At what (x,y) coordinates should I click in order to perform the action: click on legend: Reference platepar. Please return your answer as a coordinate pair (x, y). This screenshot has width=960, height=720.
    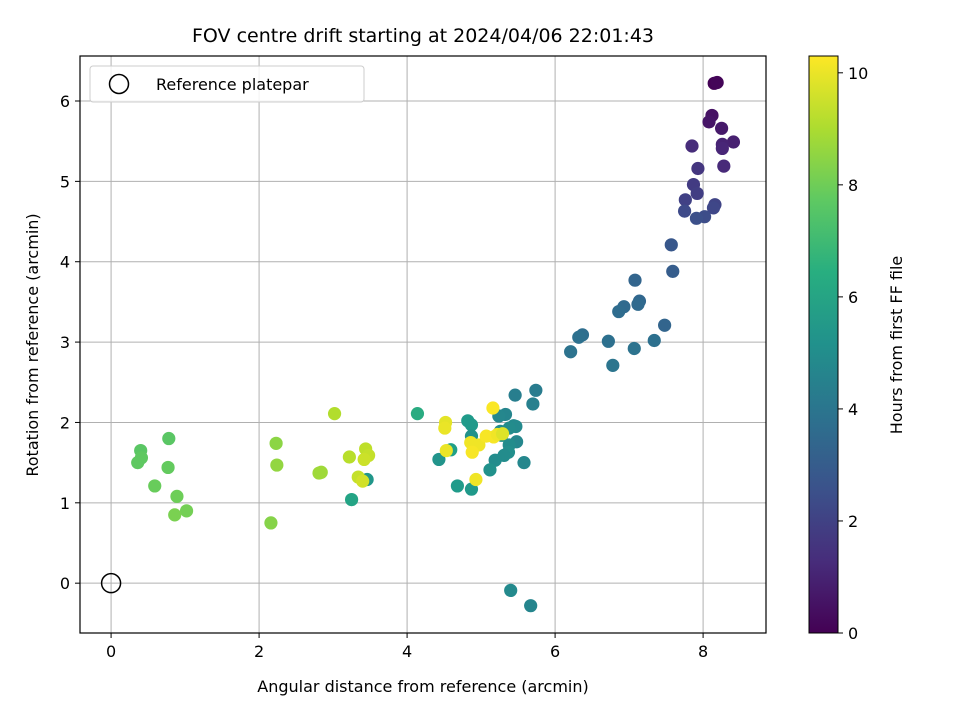
    Looking at the image, I should click on (227, 84).